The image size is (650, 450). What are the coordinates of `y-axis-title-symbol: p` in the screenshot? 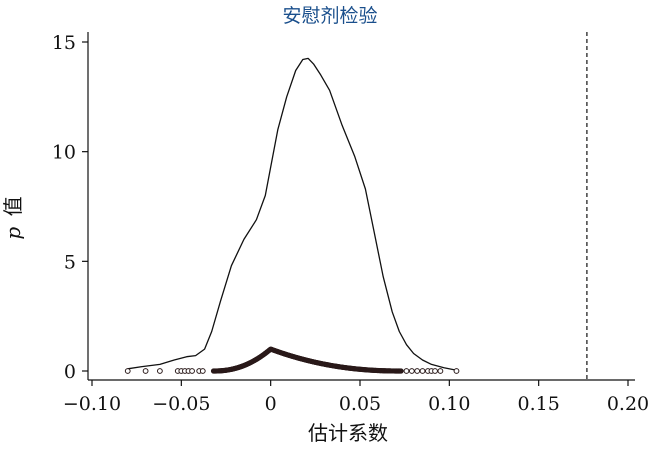 It's located at (13, 233).